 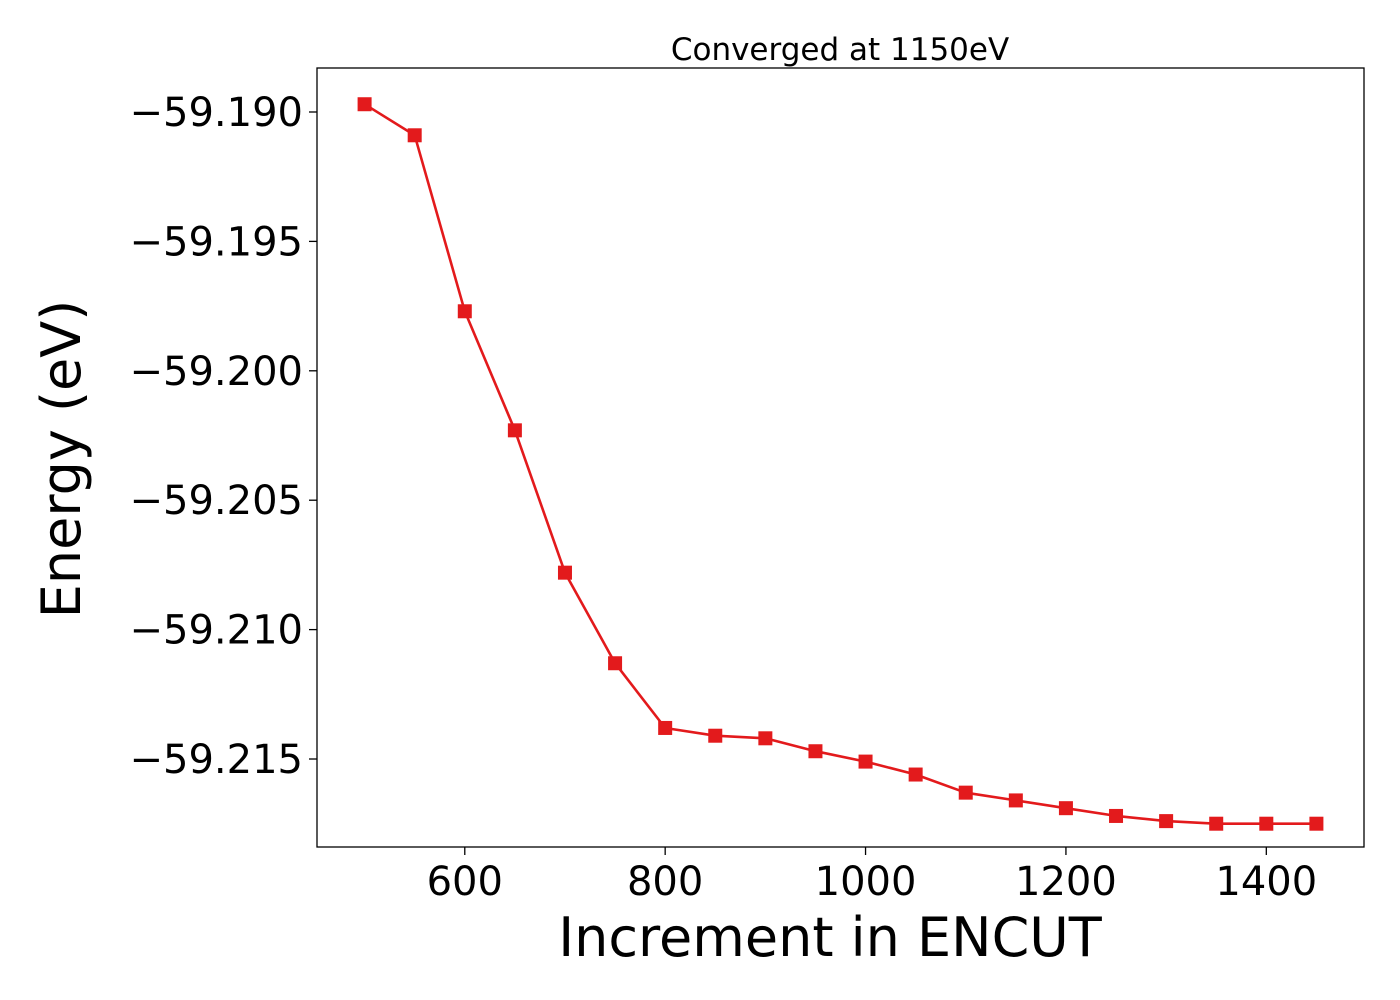 What do you see at coordinates (1266, 882) in the screenshot?
I see `x-tick-label: 1400` at bounding box center [1266, 882].